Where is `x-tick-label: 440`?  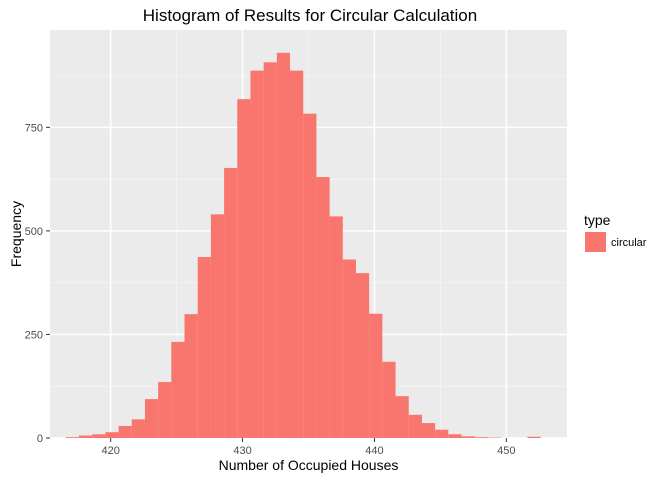 x-tick-label: 440 is located at coordinates (374, 451).